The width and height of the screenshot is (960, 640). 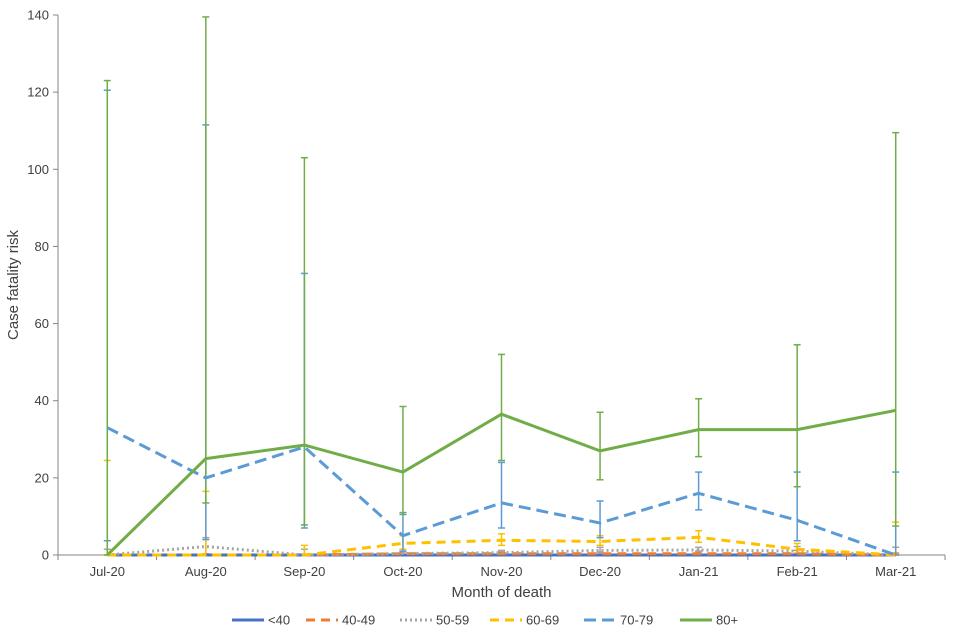 I want to click on legend-label: <40, so click(x=279, y=620).